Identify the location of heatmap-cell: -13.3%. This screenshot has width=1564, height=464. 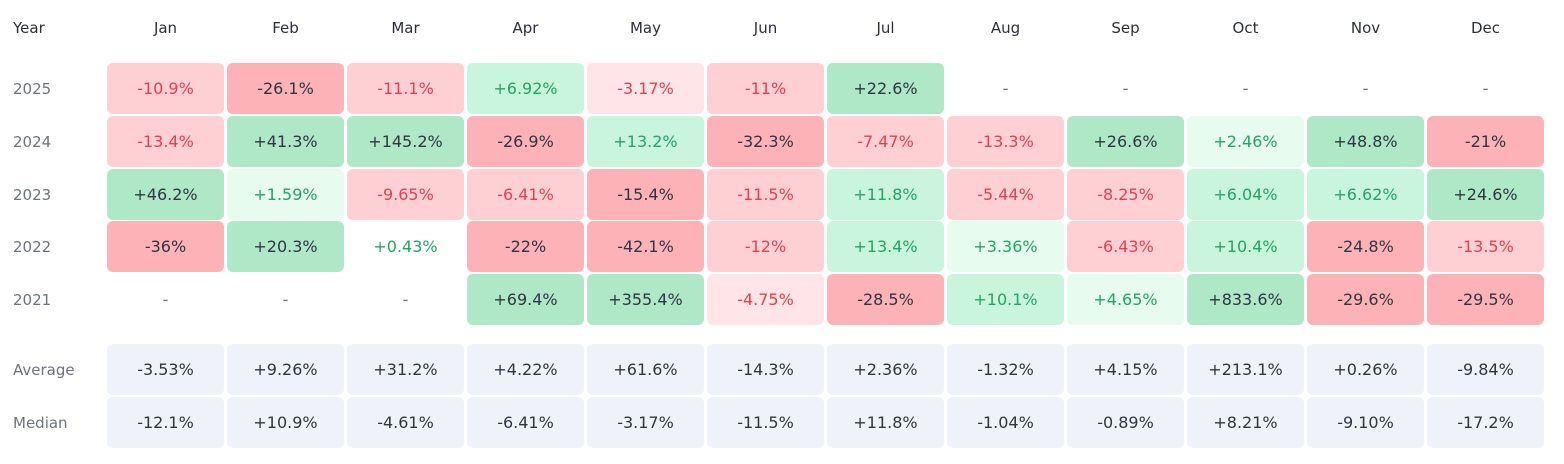
(1005, 141).